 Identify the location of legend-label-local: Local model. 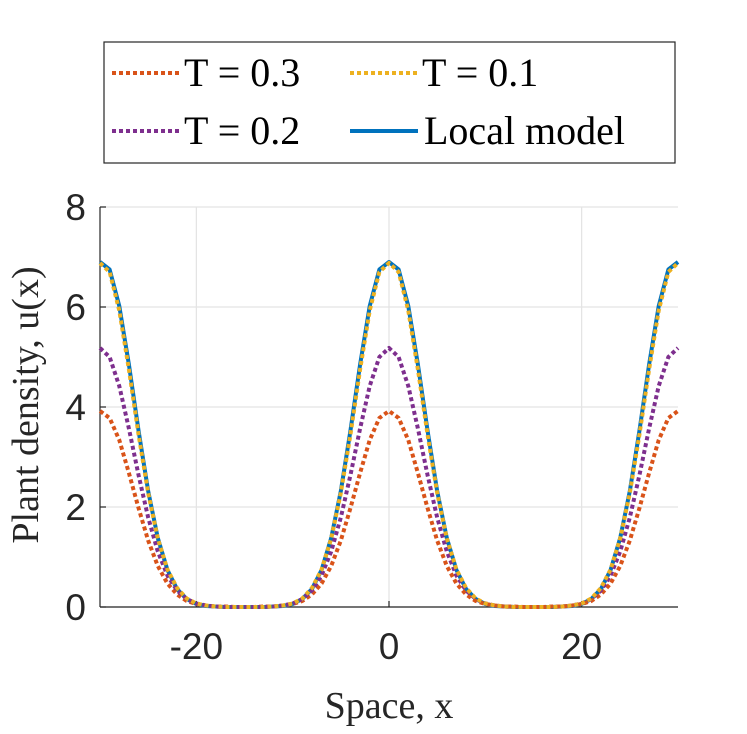
(524, 130).